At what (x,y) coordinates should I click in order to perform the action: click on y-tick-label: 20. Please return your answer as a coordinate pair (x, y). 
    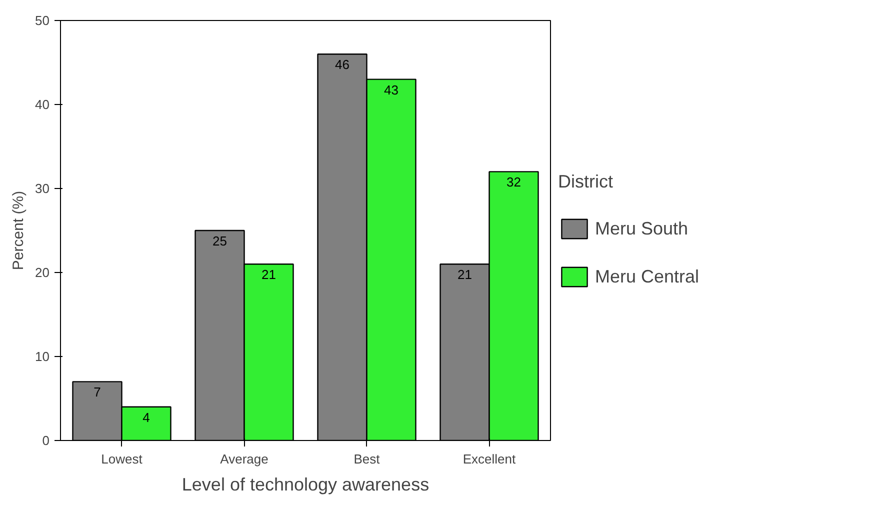
    Looking at the image, I should click on (42, 272).